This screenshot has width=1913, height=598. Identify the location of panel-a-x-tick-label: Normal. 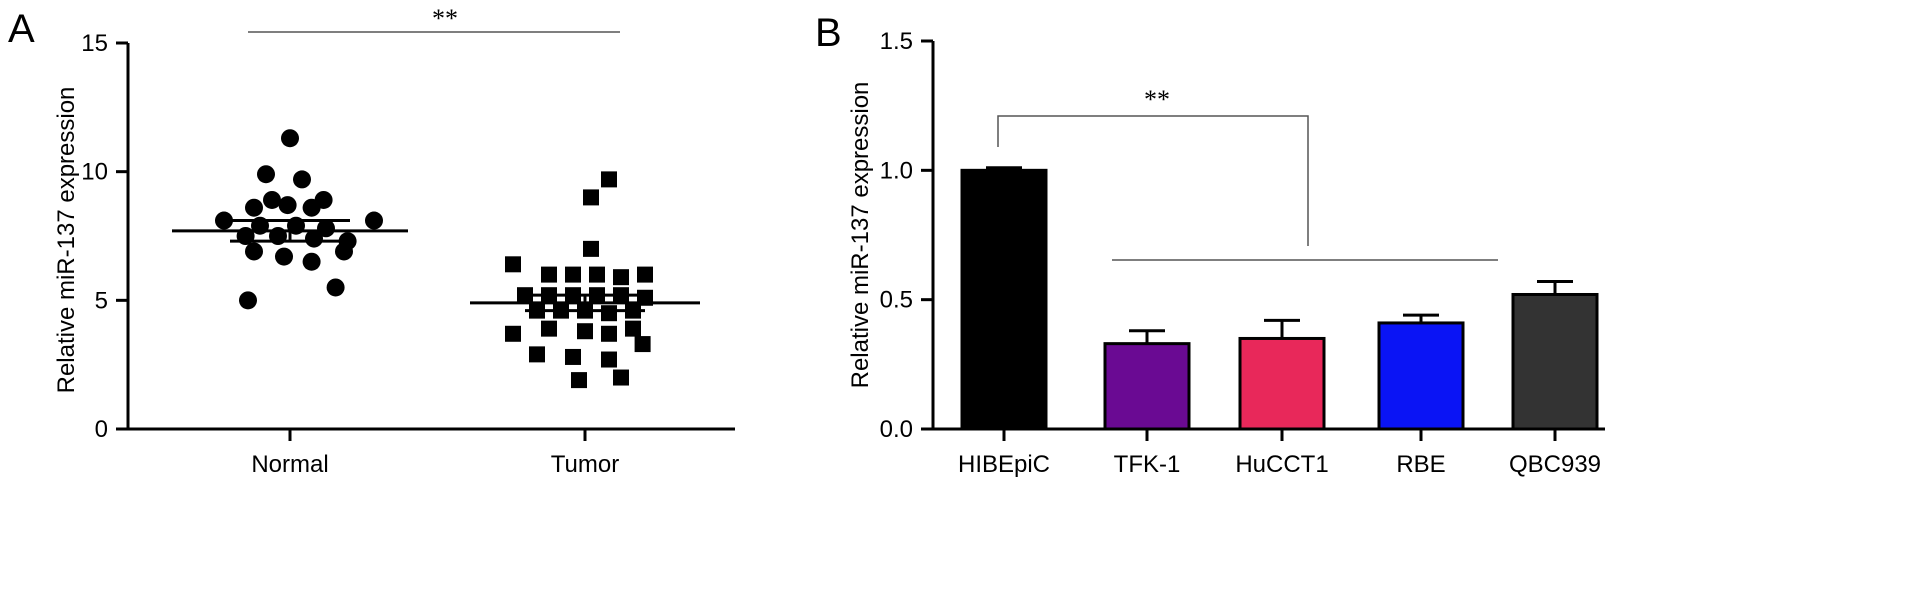
(289, 464).